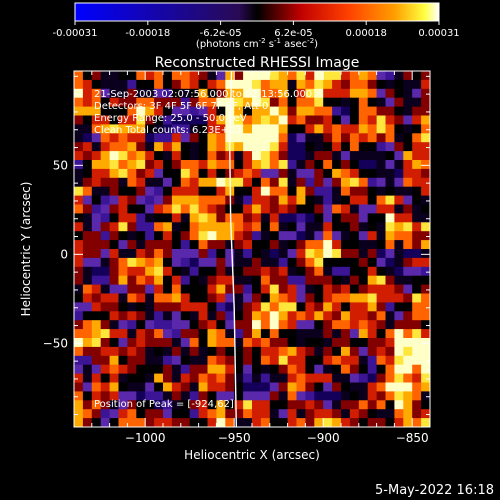 This screenshot has height=500, width=500. I want to click on annotation-line: Clean Total counts: 6.23E+03, so click(168, 130).